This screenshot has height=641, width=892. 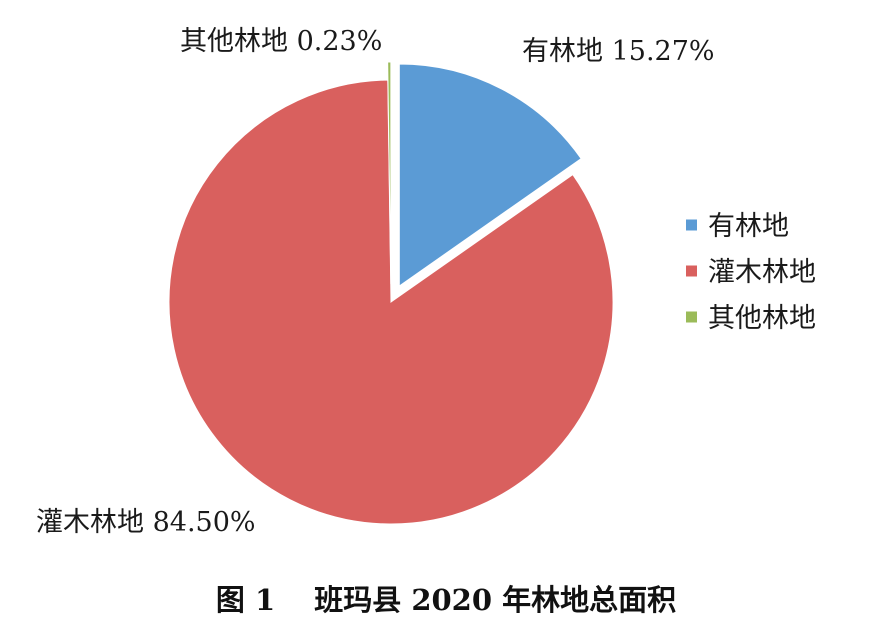 What do you see at coordinates (146, 522) in the screenshot?
I see `slice-label-2: 灌木林地 84.50%` at bounding box center [146, 522].